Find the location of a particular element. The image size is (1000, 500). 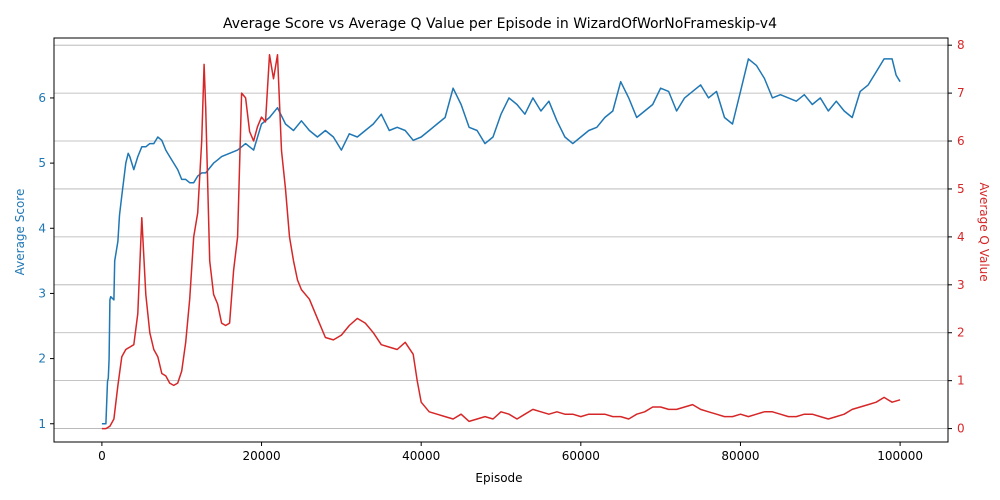

y-right-tick-label: 5 is located at coordinates (961, 189).